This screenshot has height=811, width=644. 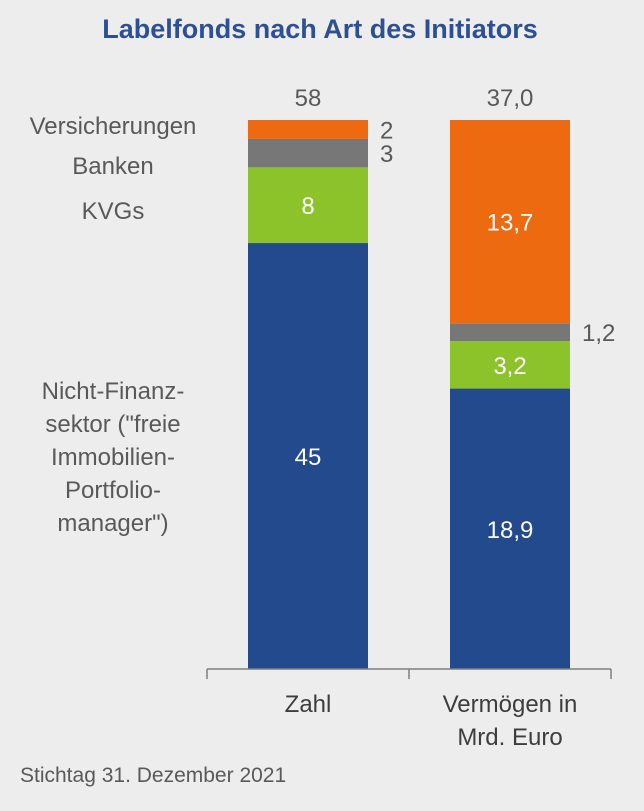 I want to click on legend-entry: Versicherungen, so click(x=113, y=126).